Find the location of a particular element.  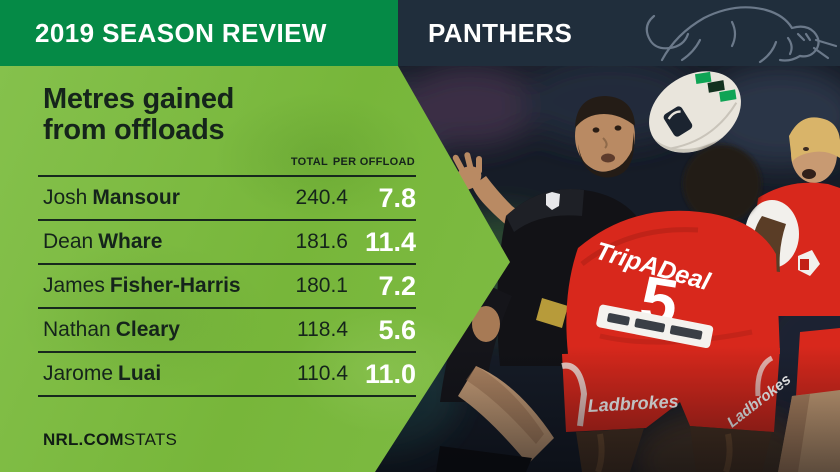

player-name: Dean Whare is located at coordinates (103, 241).